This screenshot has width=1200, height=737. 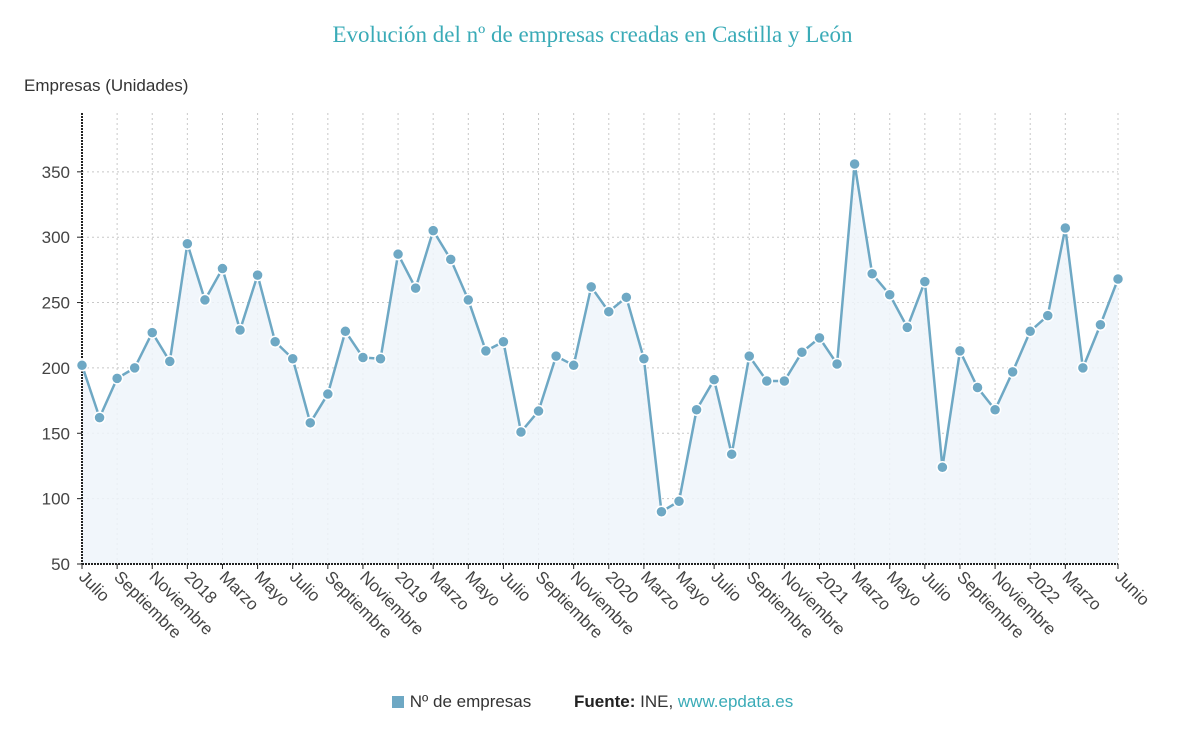 I want to click on y-tick-label: 300, so click(x=56, y=237).